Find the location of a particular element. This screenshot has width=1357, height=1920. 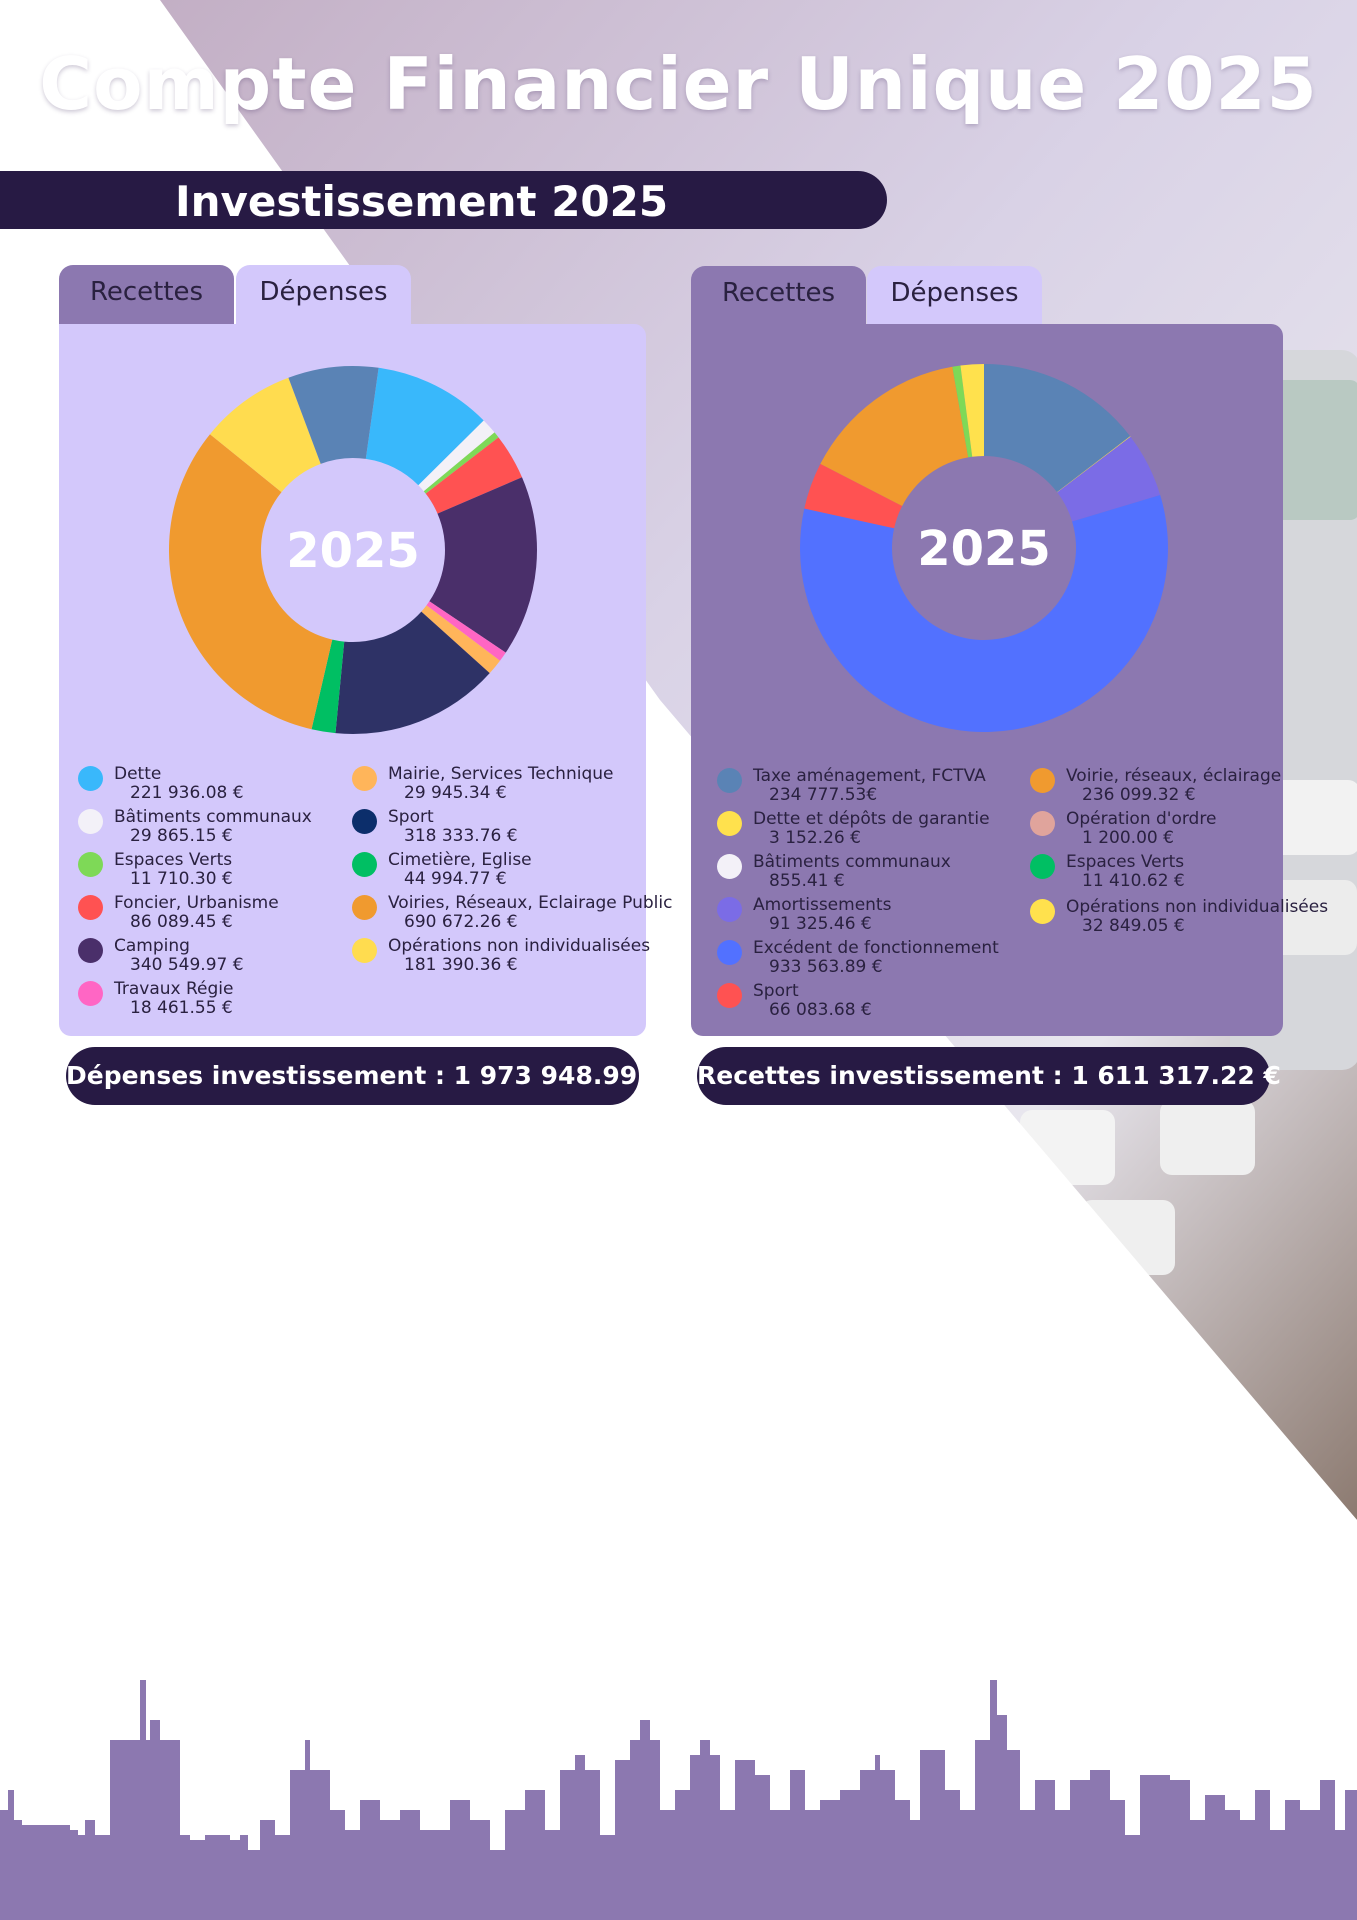

section-title: Investissement 2025 is located at coordinates (422, 201).